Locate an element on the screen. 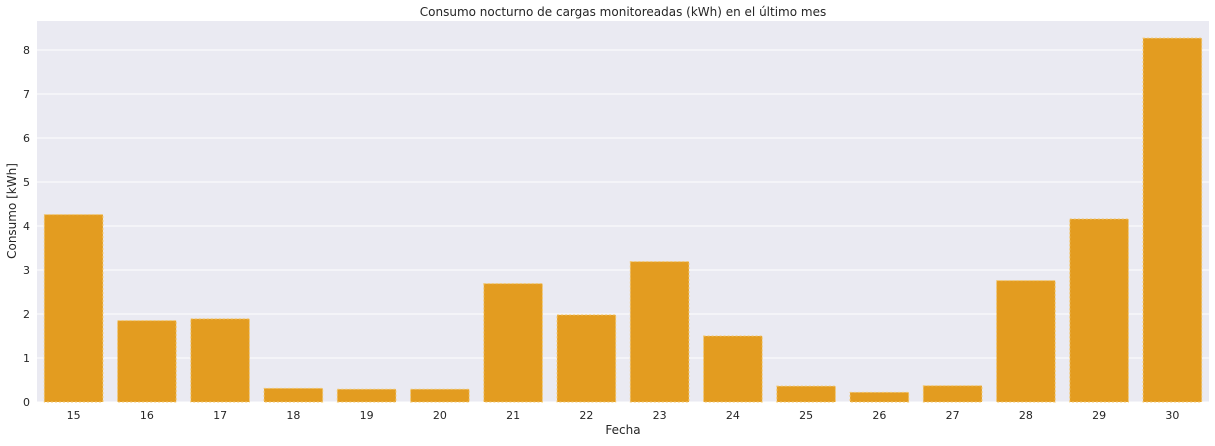 The height and width of the screenshot is (446, 1215). x-tick-label: 21 is located at coordinates (513, 415).